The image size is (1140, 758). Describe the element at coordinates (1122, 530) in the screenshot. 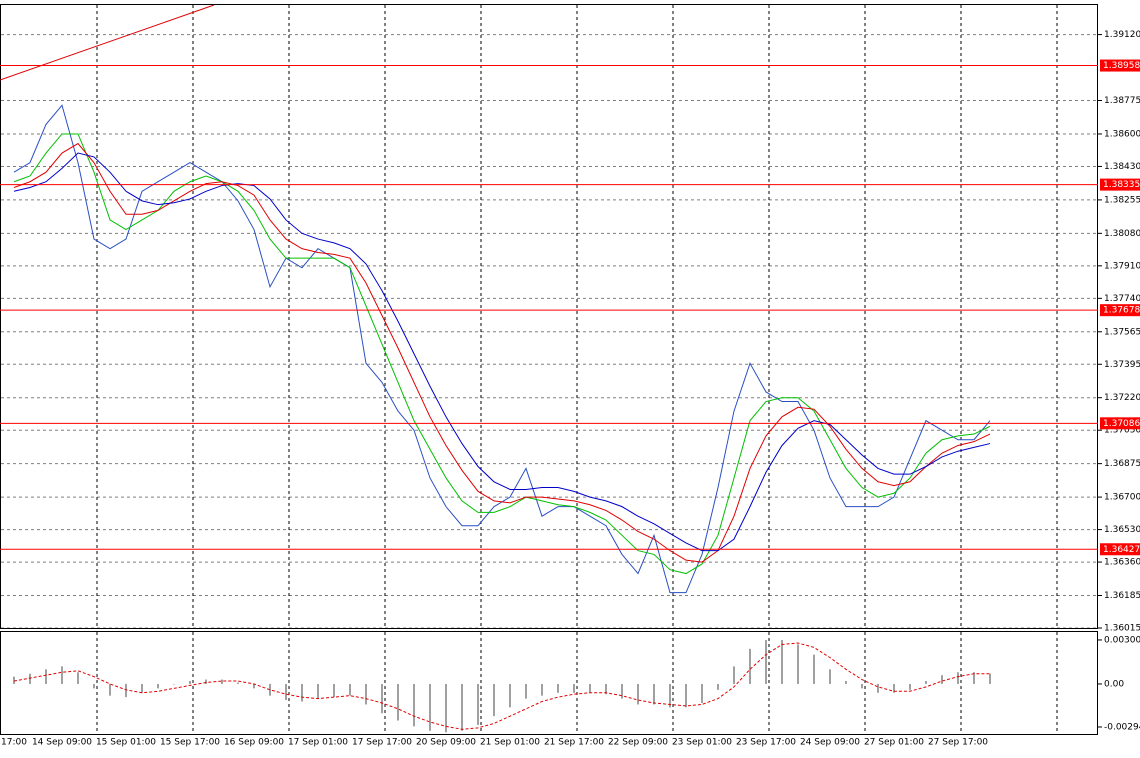

I see `y-tick-label: 1.36530` at that location.